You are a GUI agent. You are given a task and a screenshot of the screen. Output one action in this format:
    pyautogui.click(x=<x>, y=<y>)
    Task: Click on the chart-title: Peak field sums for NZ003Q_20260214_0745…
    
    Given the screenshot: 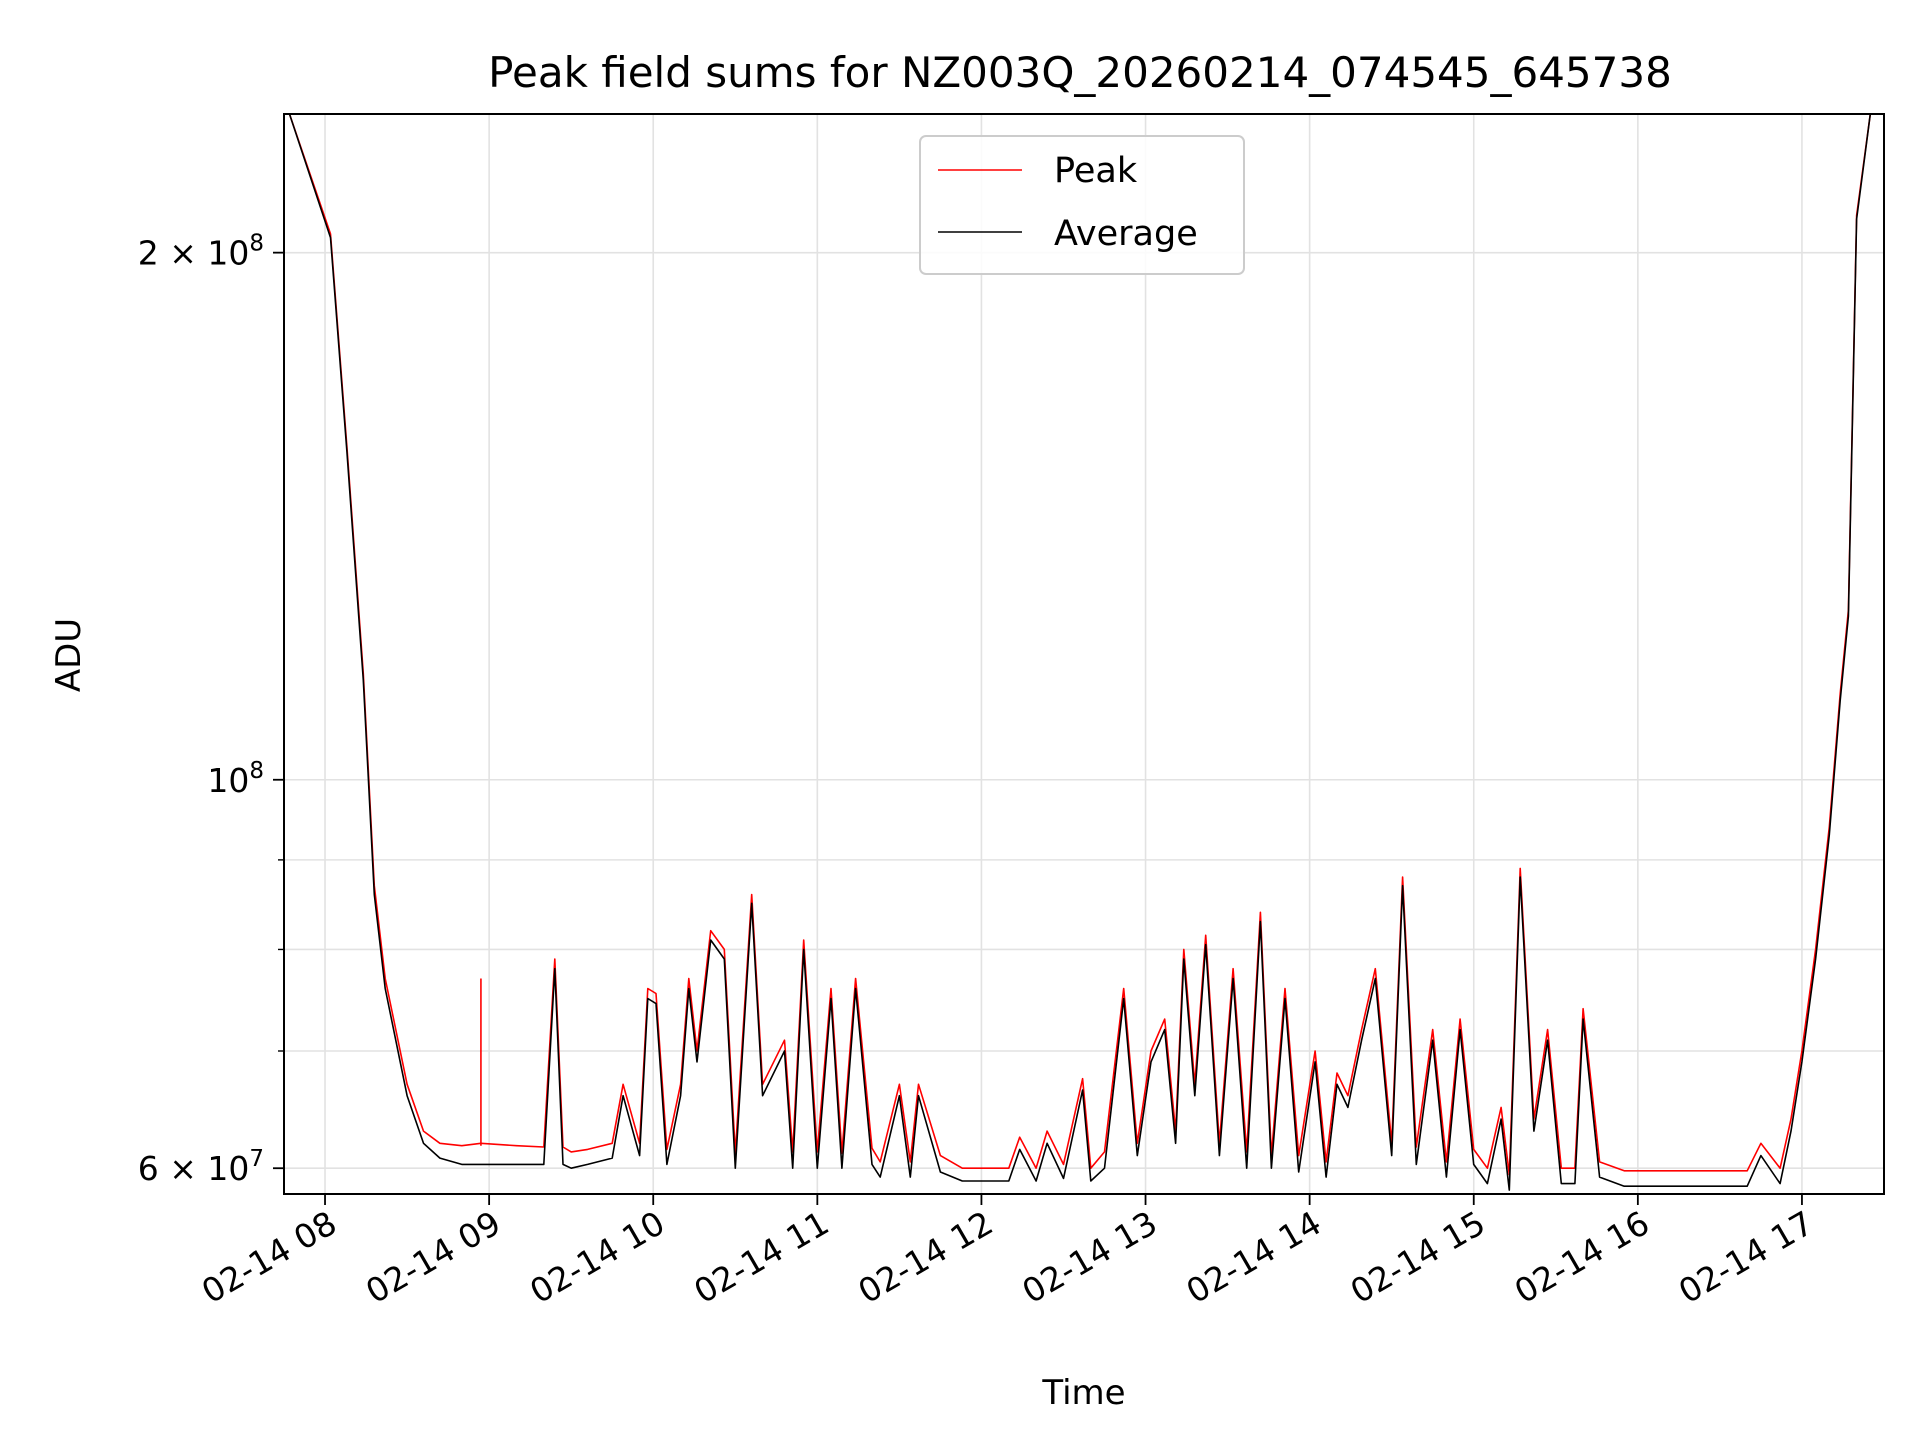 What is the action you would take?
    pyautogui.click(x=1080, y=72)
    